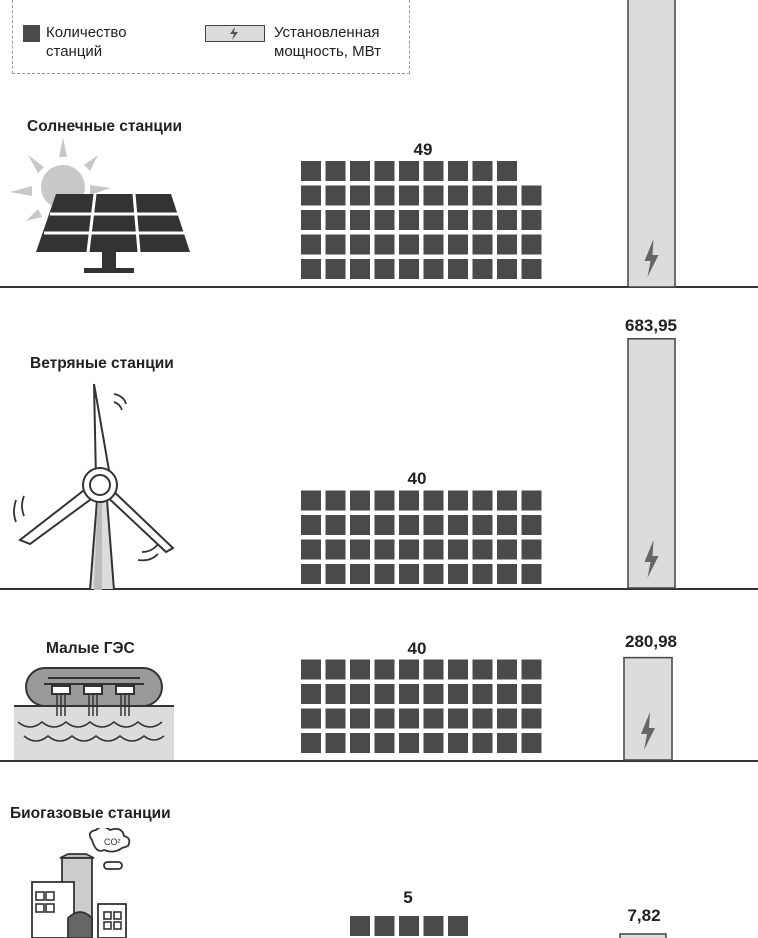 The height and width of the screenshot is (938, 758). What do you see at coordinates (379, 589) in the screenshot?
I see `baseline-wind` at bounding box center [379, 589].